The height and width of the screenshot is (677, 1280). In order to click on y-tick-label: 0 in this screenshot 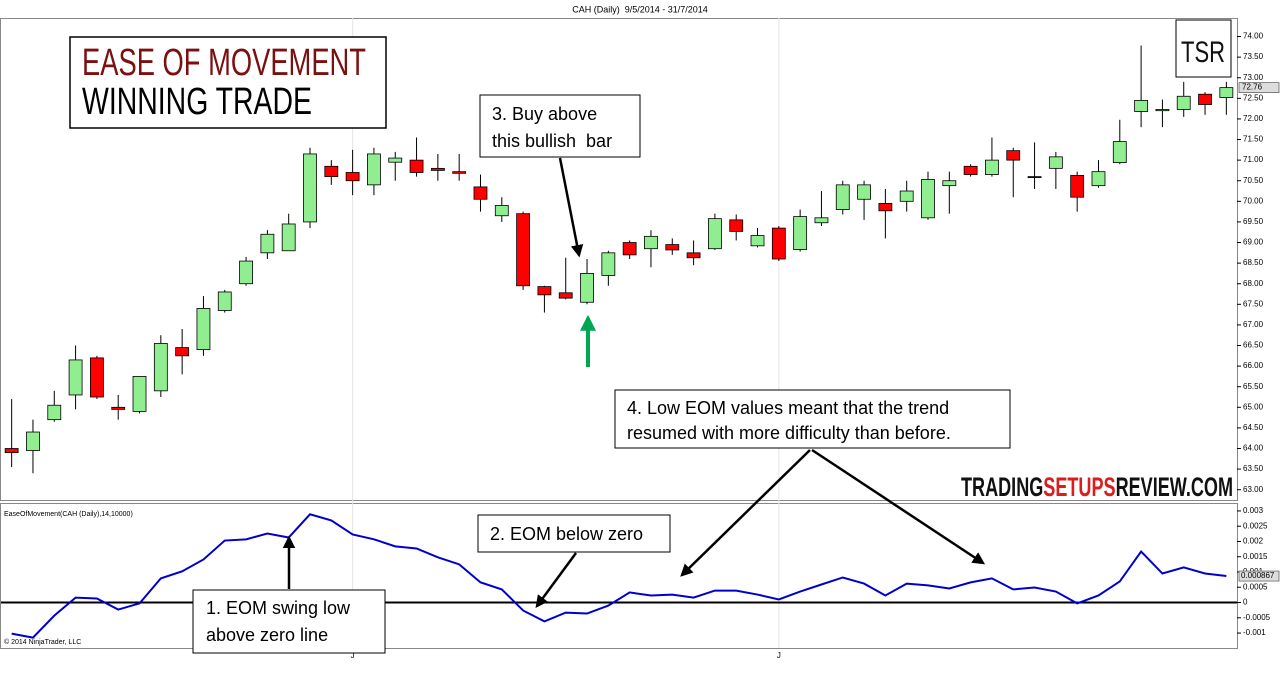, I will do `click(1245, 602)`.